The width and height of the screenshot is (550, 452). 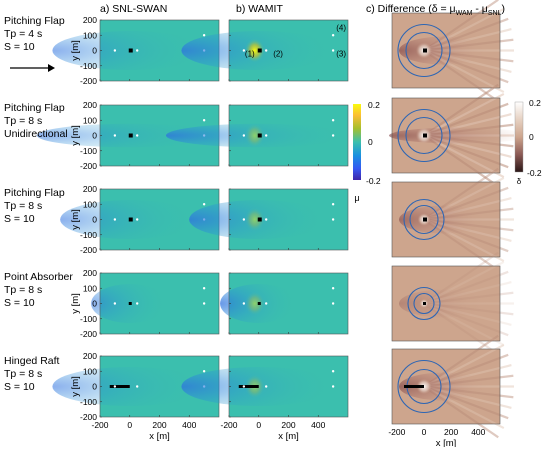 I want to click on delta-colorbar, so click(x=519, y=137).